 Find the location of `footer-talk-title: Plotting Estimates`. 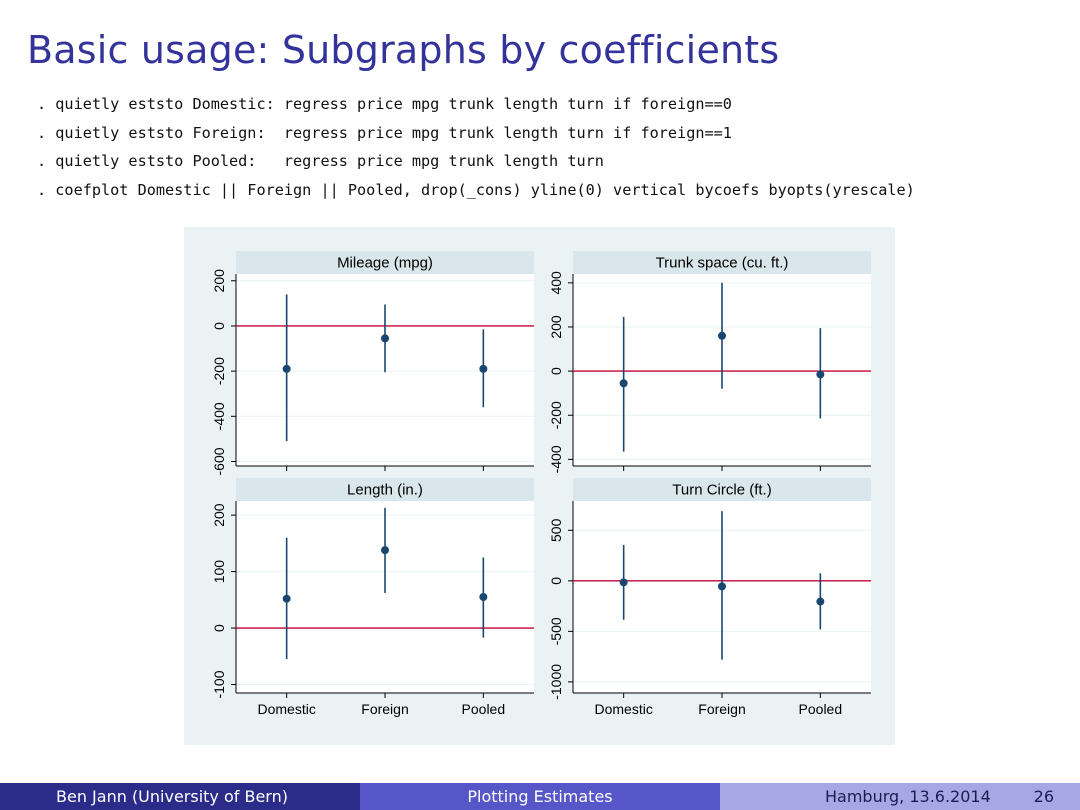

footer-talk-title: Plotting Estimates is located at coordinates (540, 796).